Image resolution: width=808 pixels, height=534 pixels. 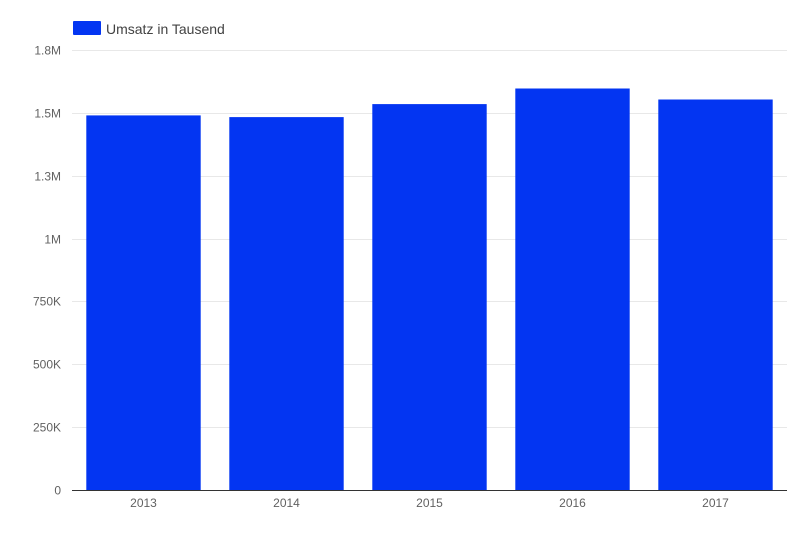 I want to click on y-tick-label: 0, so click(x=57, y=491).